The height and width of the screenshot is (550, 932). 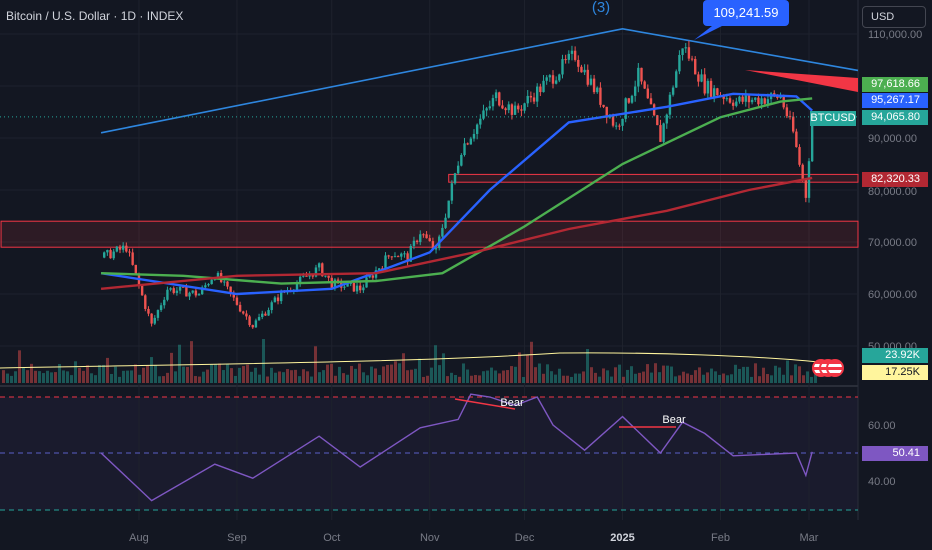 What do you see at coordinates (801, 81) in the screenshot?
I see `projection-arrow` at bounding box center [801, 81].